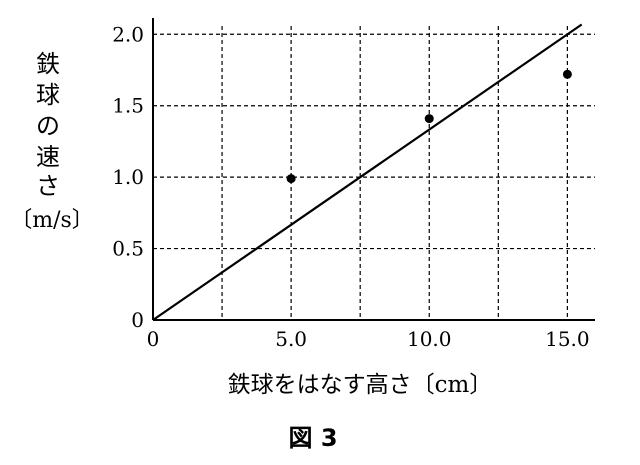 This screenshot has width=640, height=465. I want to click on y-axis-label-char-5: さ, so click(48, 186).